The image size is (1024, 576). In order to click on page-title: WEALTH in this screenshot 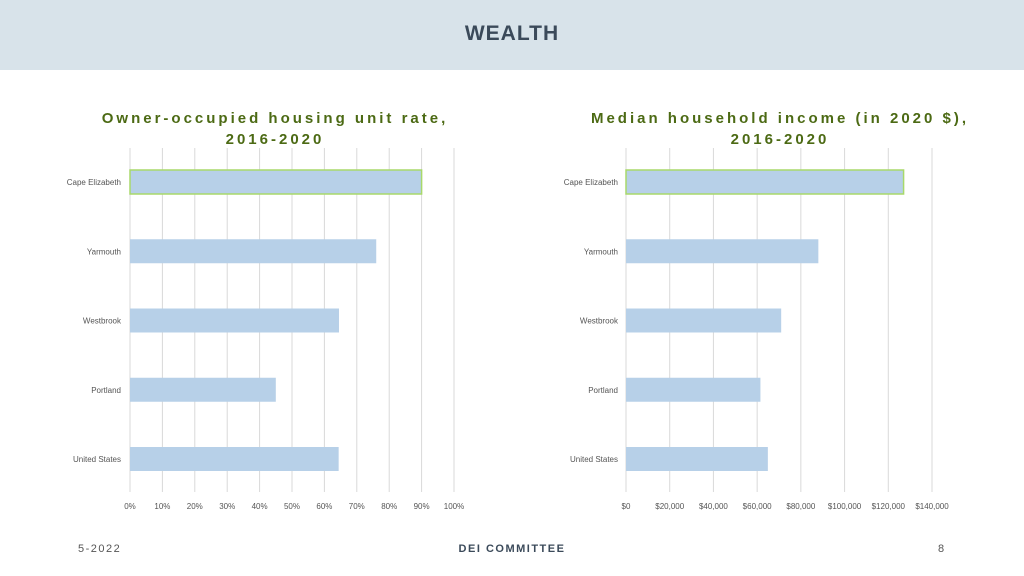, I will do `click(512, 33)`.